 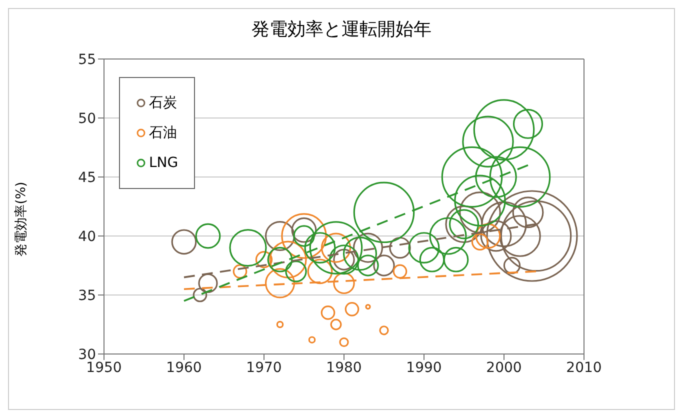 I want to click on legend-label: LNG, so click(x=163, y=163).